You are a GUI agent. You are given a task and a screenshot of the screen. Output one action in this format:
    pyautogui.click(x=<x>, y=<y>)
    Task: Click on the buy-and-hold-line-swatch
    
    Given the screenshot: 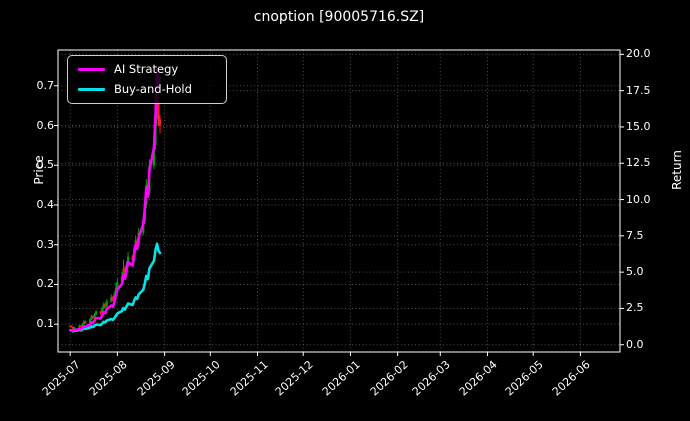 What is the action you would take?
    pyautogui.click(x=91, y=89)
    